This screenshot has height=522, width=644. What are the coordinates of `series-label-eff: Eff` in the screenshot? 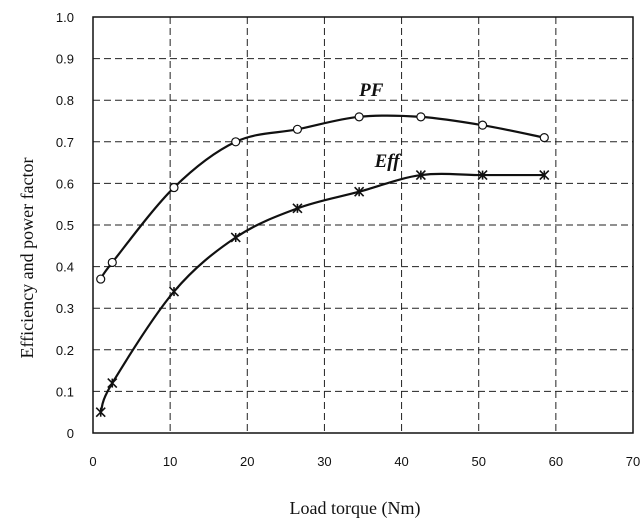 It's located at (388, 161).